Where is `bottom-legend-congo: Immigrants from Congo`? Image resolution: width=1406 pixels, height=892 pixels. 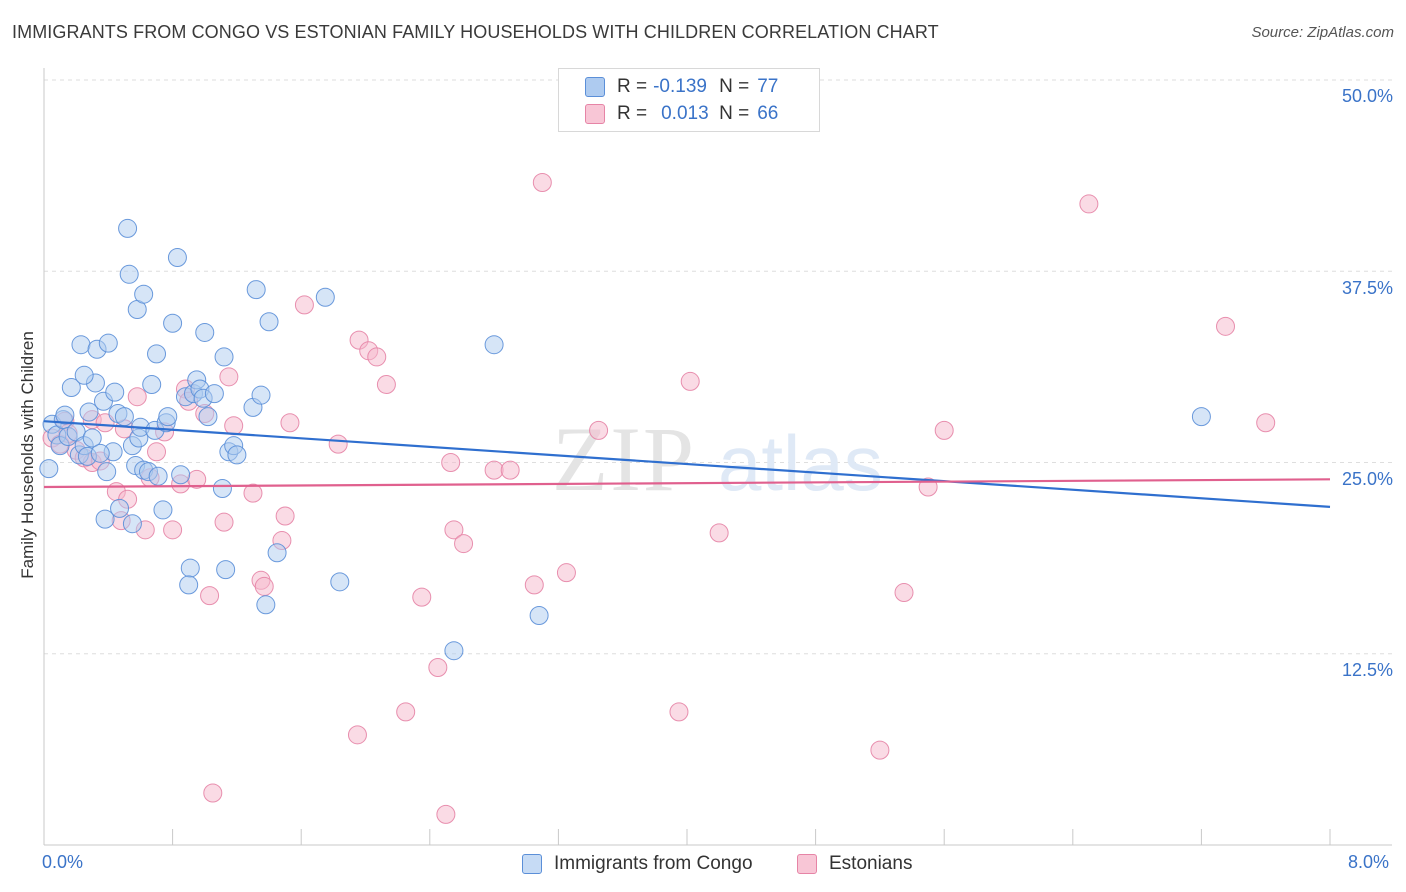
bottom-legend-congo: Immigrants from Congo is located at coordinates (637, 864).